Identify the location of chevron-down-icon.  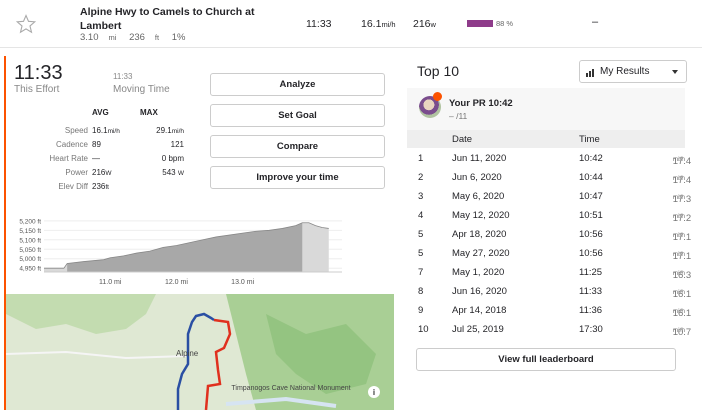
(675, 72).